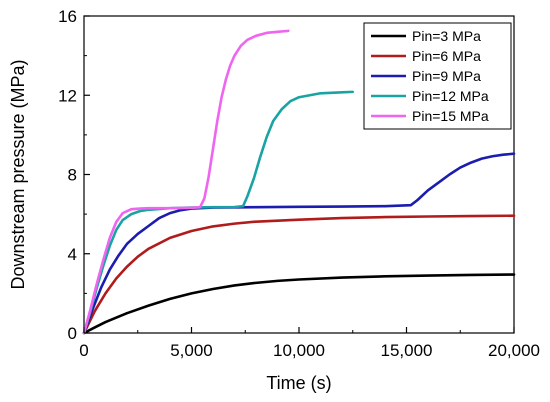 The image size is (550, 402). Describe the element at coordinates (407, 350) in the screenshot. I see `x-tick-label: 15,000` at that location.